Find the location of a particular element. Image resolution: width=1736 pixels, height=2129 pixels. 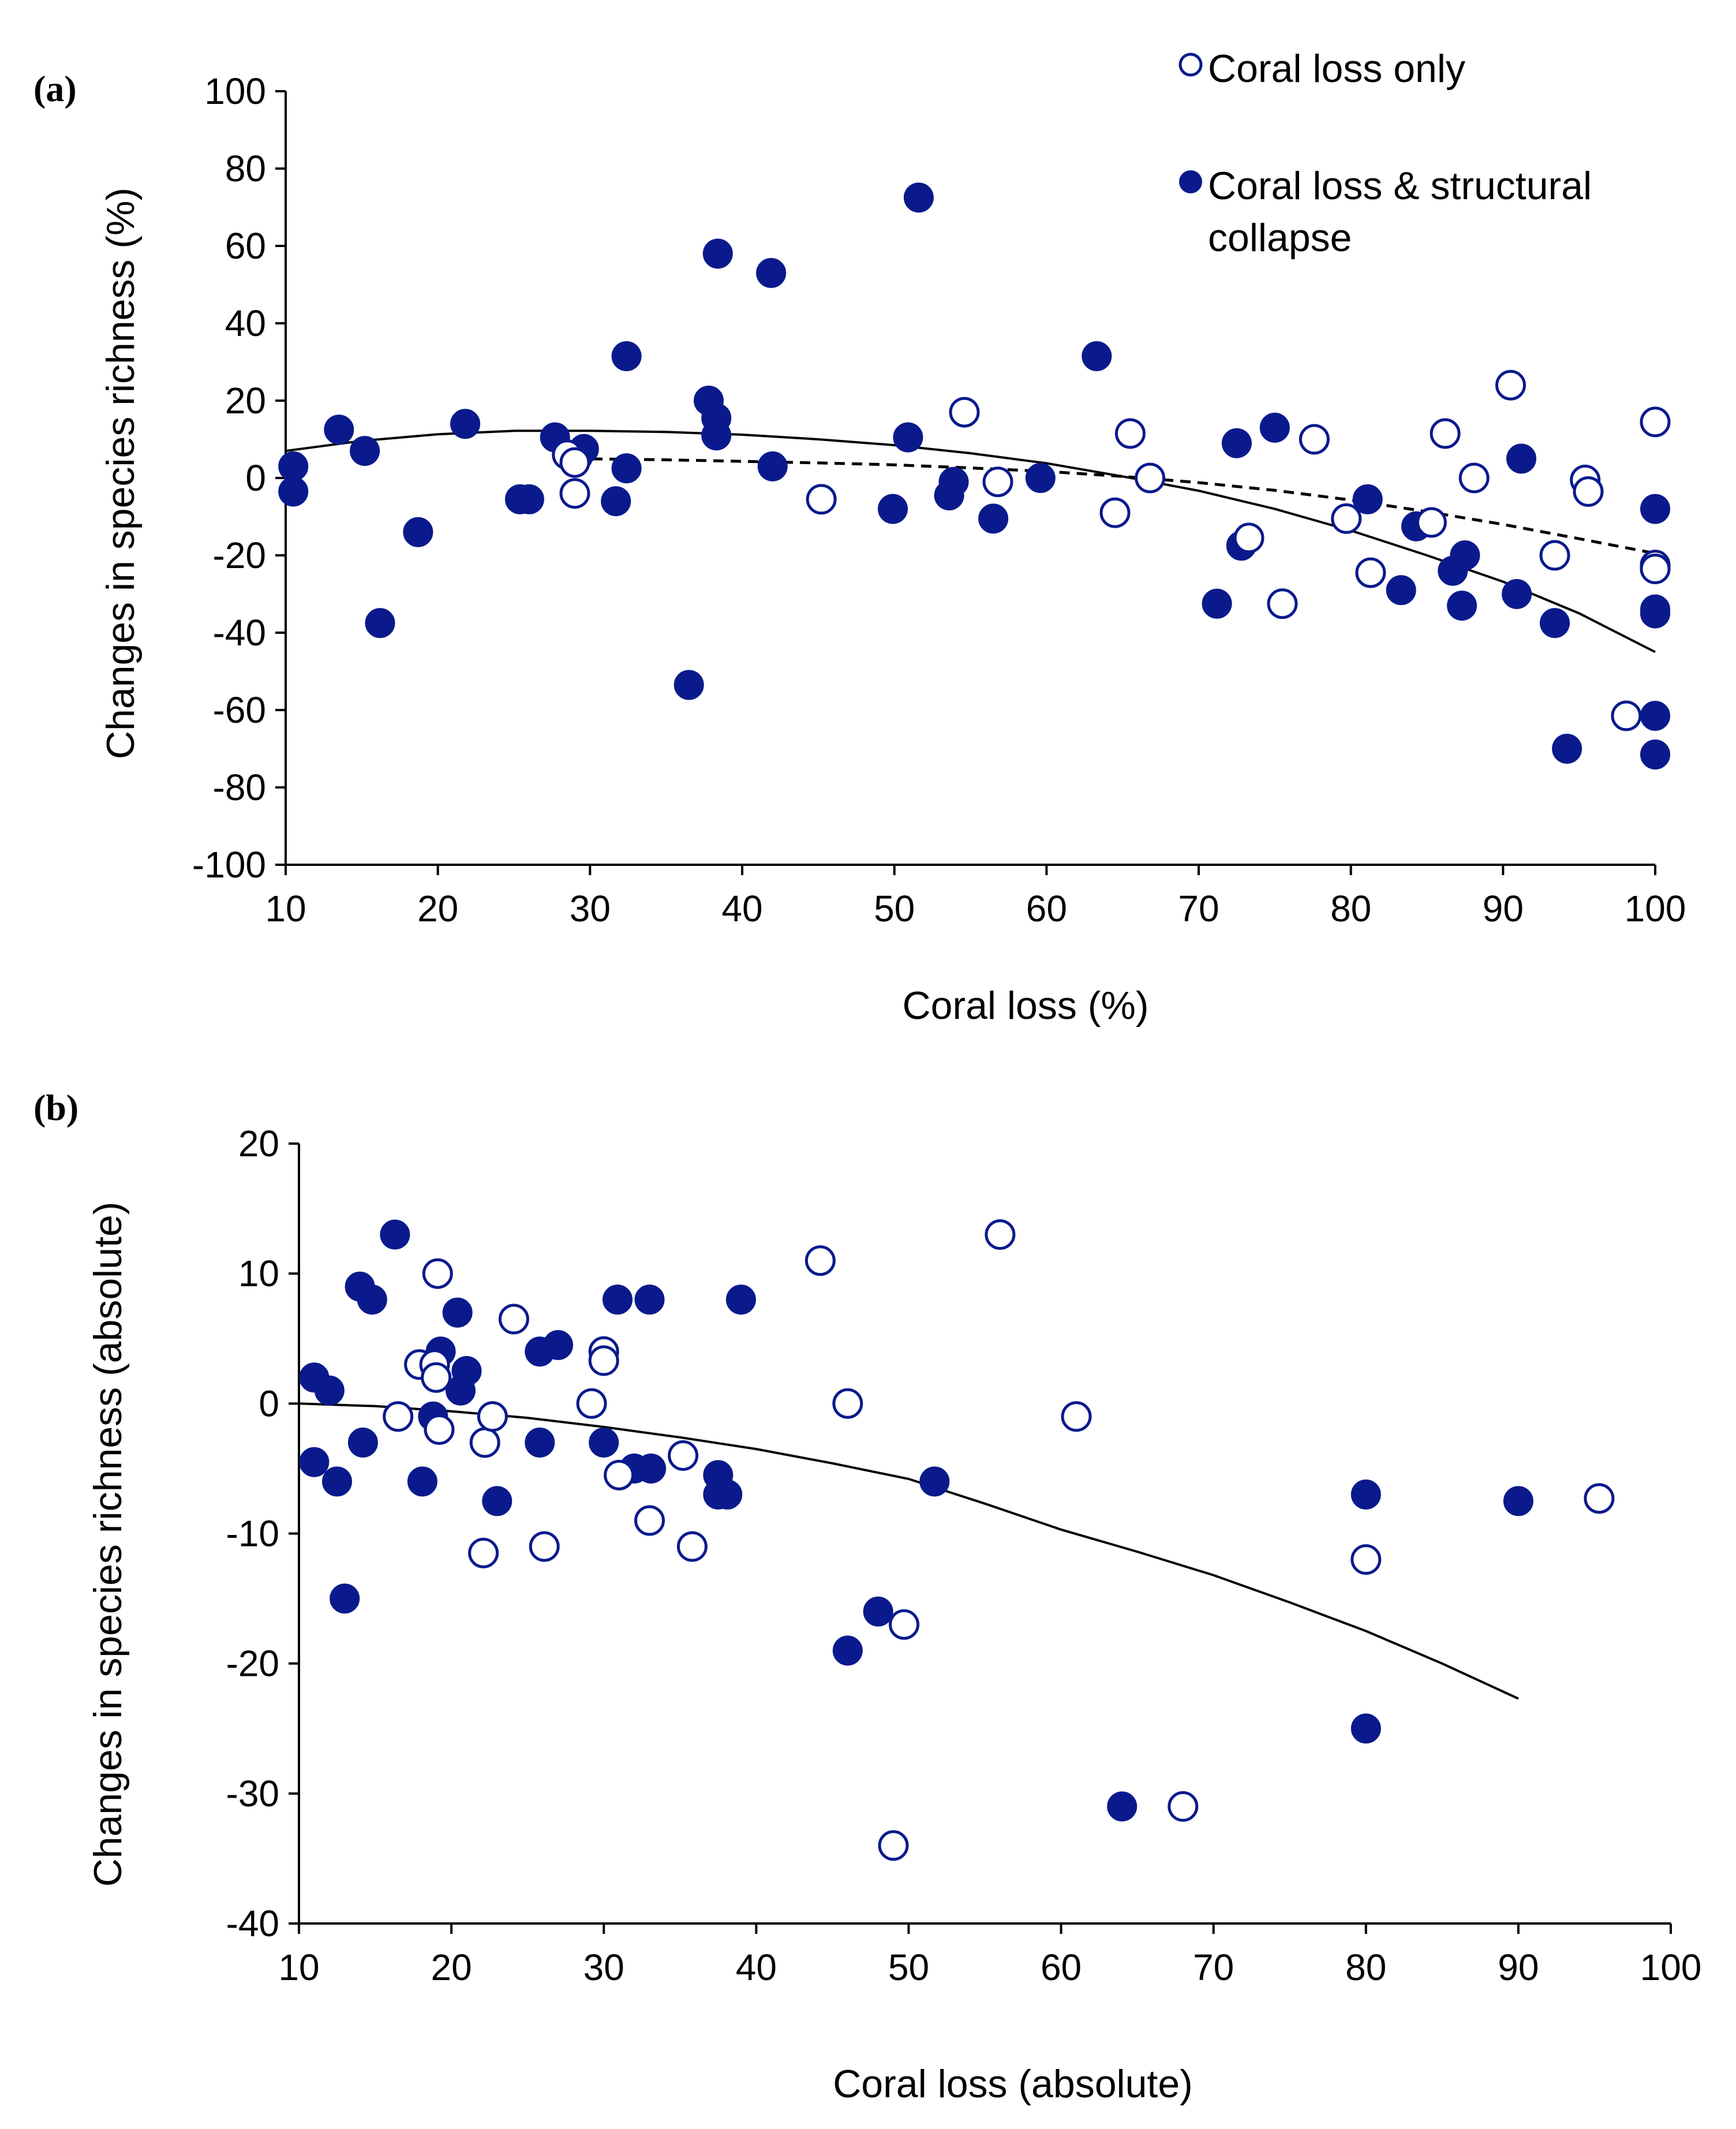

panel-a-label: (a) is located at coordinates (55, 88).